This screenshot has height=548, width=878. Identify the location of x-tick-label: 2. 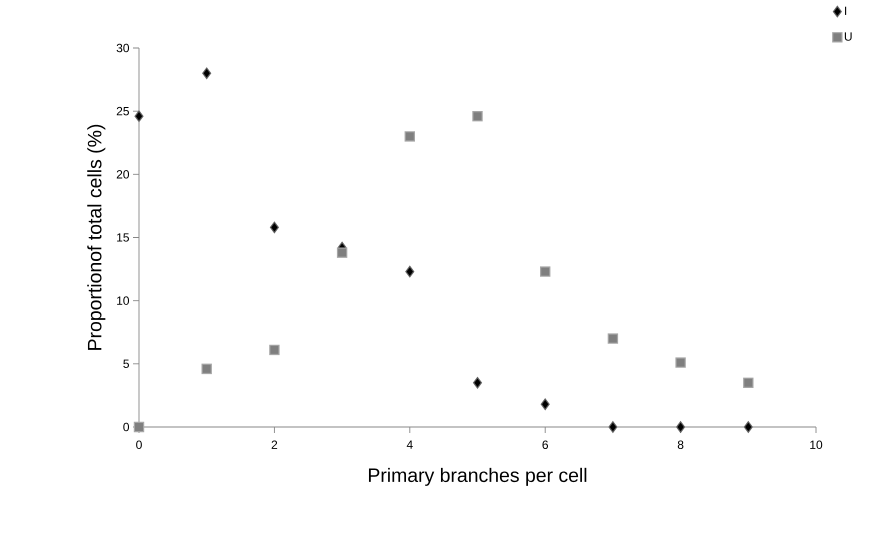
(275, 444).